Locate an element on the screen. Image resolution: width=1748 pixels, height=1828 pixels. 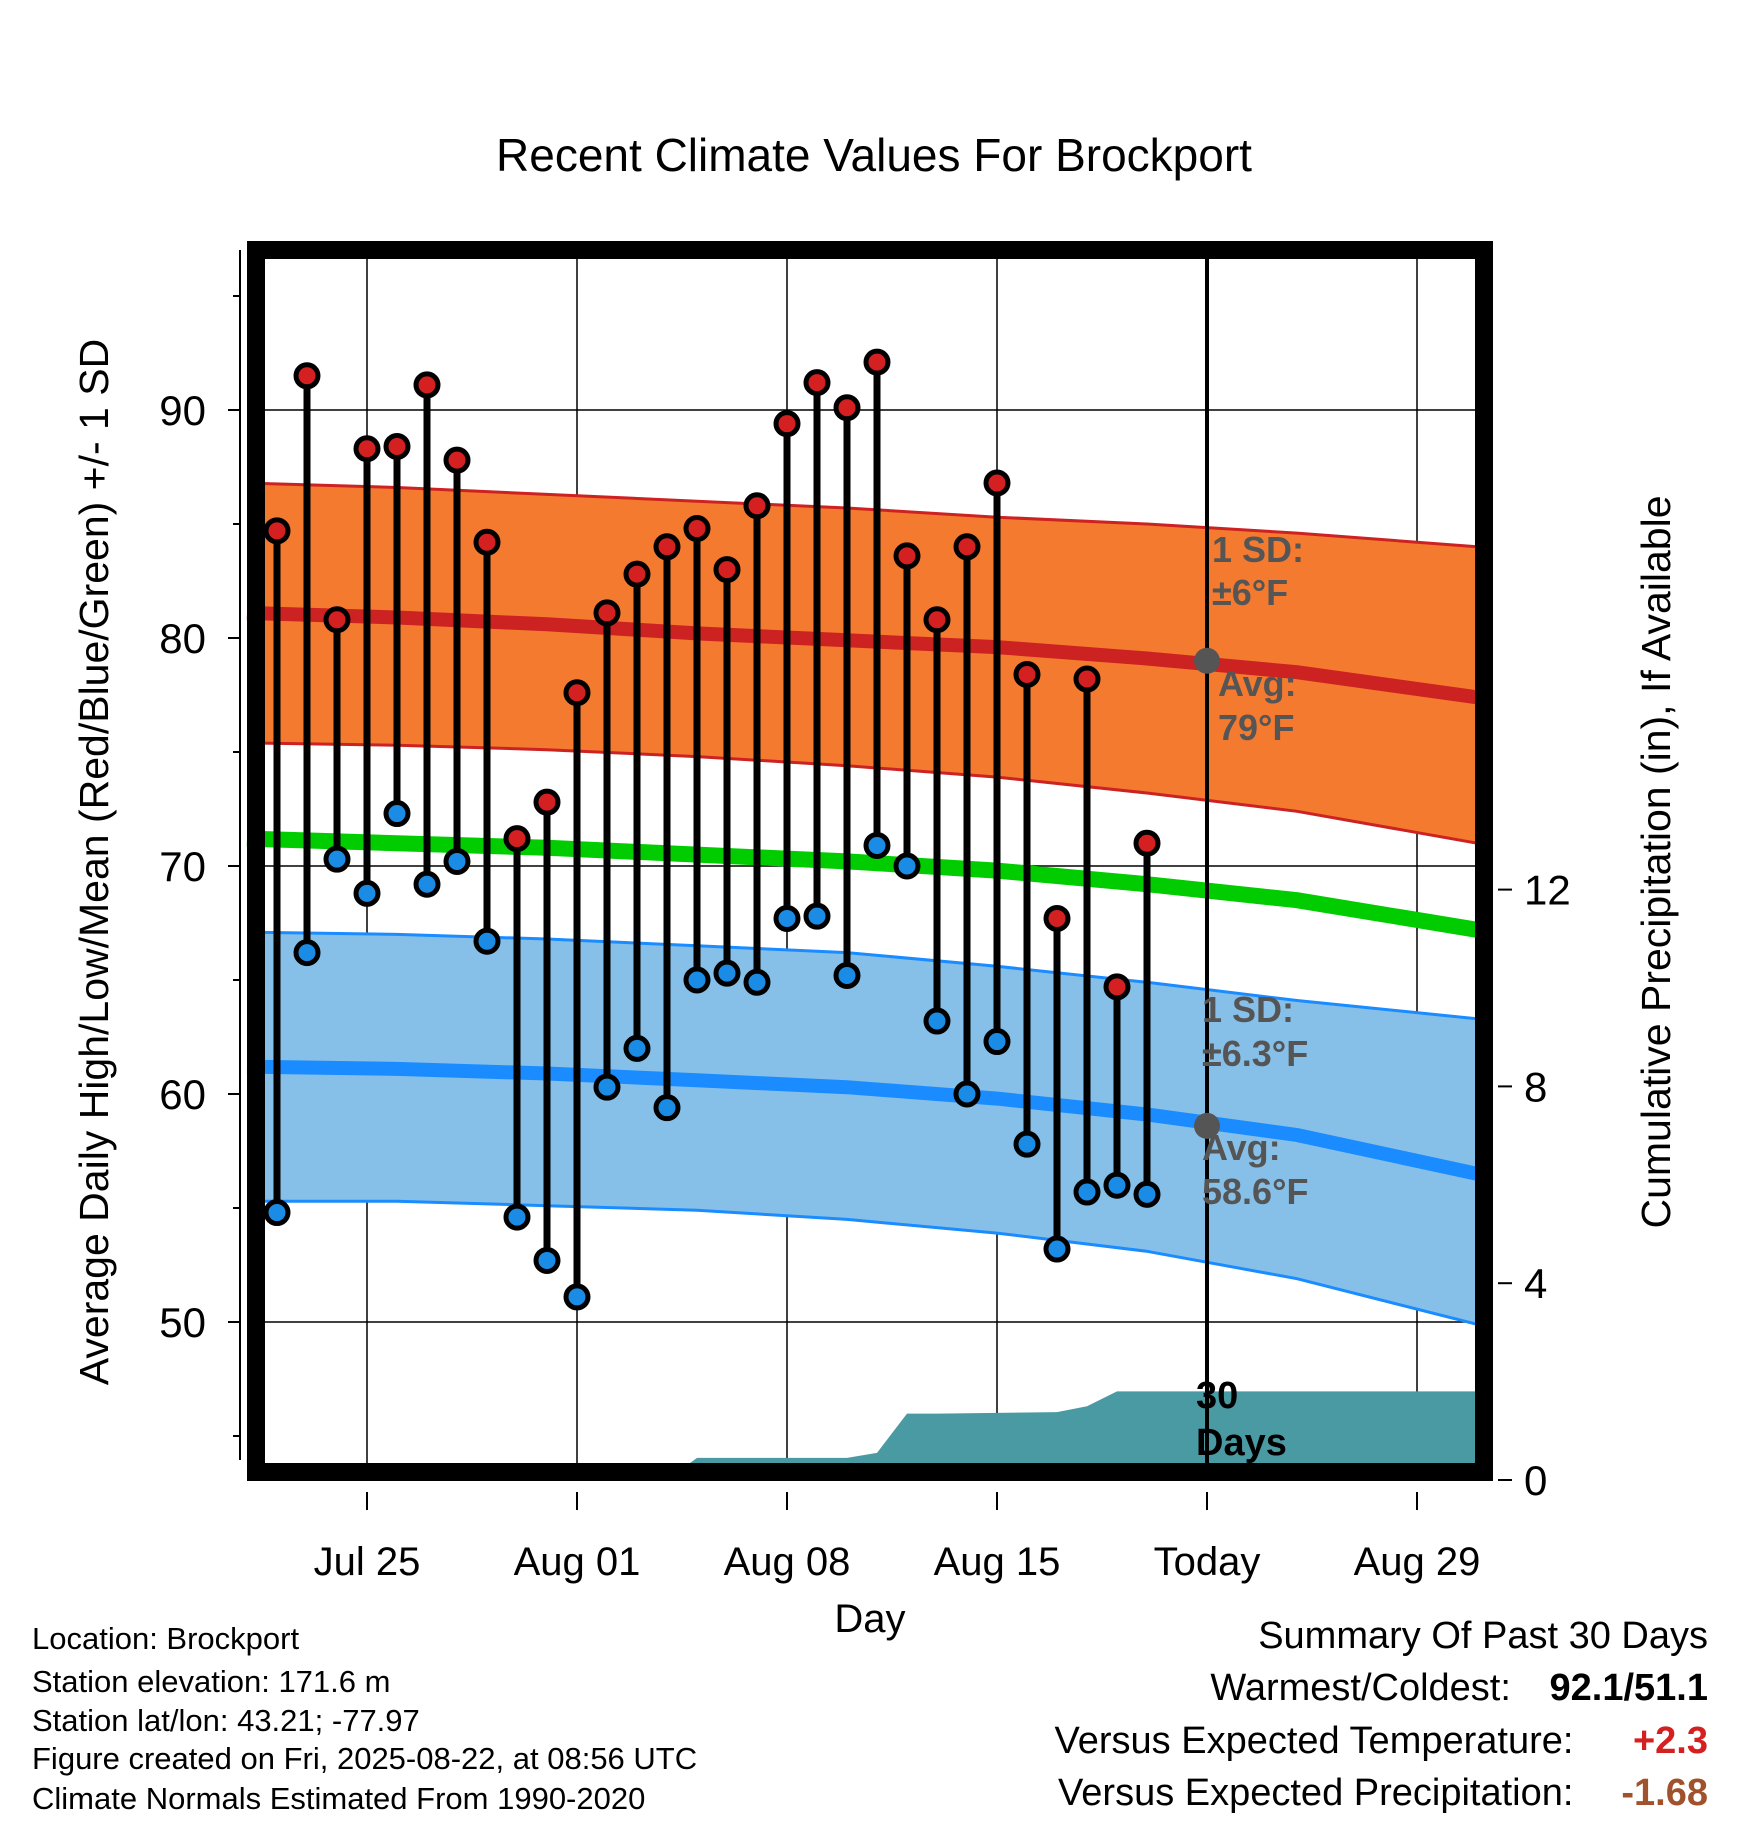
x-tick-label: Today is located at coordinates (1207, 1562).